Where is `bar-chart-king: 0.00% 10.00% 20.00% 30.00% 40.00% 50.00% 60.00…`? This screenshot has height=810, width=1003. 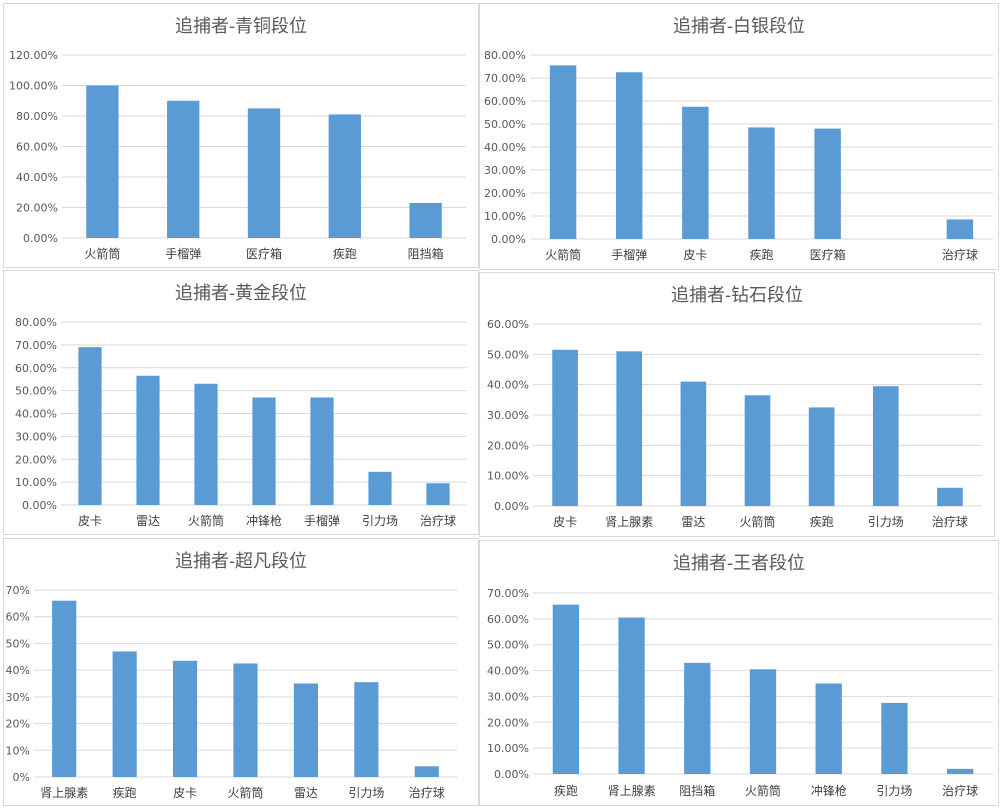
bar-chart-king: 0.00% 10.00% 20.00% 30.00% 40.00% 50.00% 60.00… is located at coordinates (740, 692).